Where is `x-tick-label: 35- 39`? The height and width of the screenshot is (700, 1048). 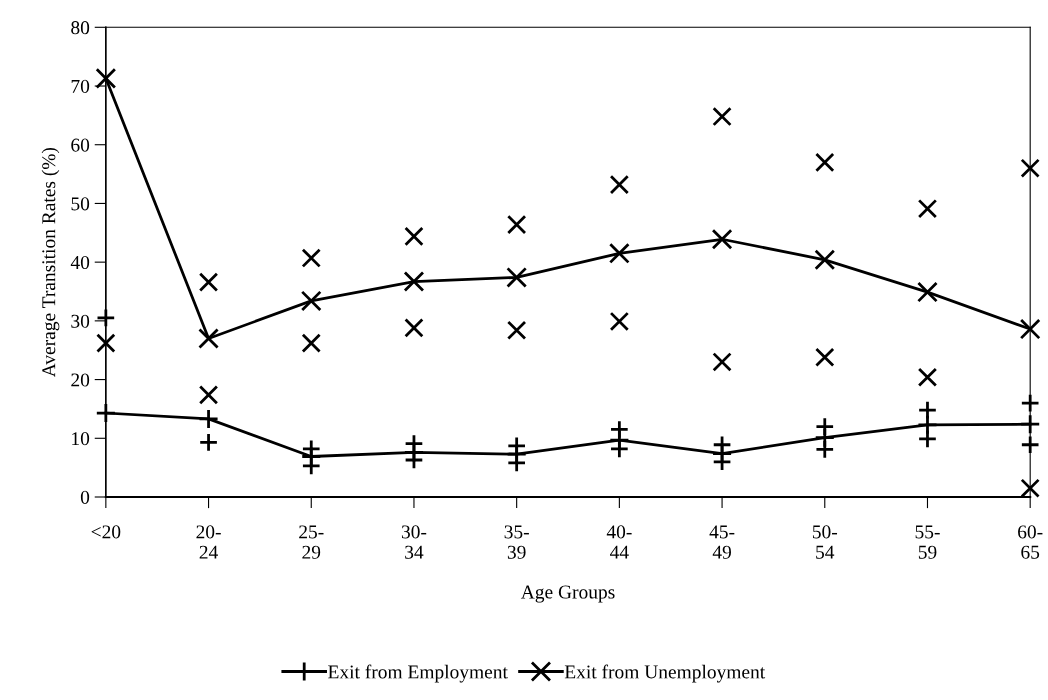 x-tick-label: 35- 39 is located at coordinates (516, 542).